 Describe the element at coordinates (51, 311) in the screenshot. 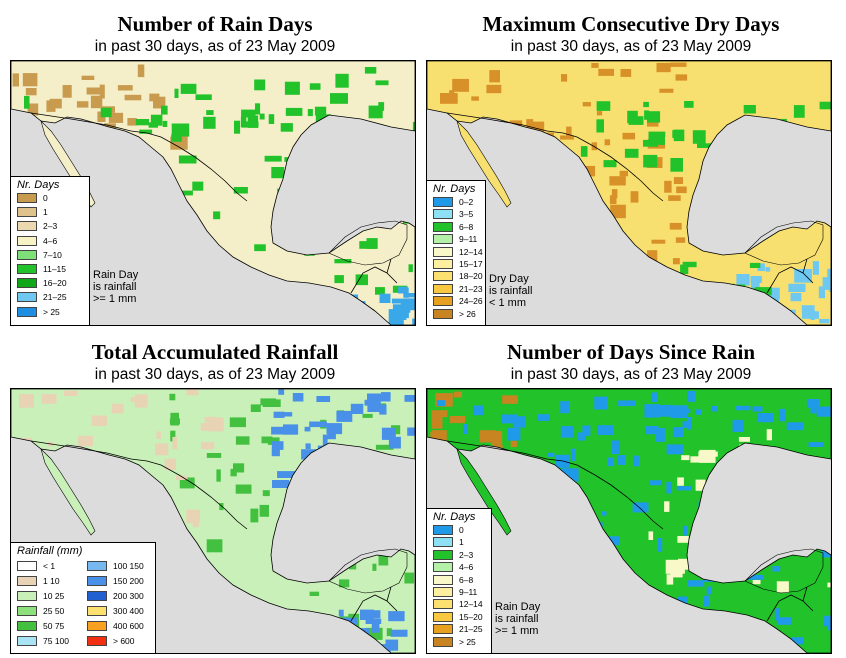

I see `legend-label: > 25` at that location.